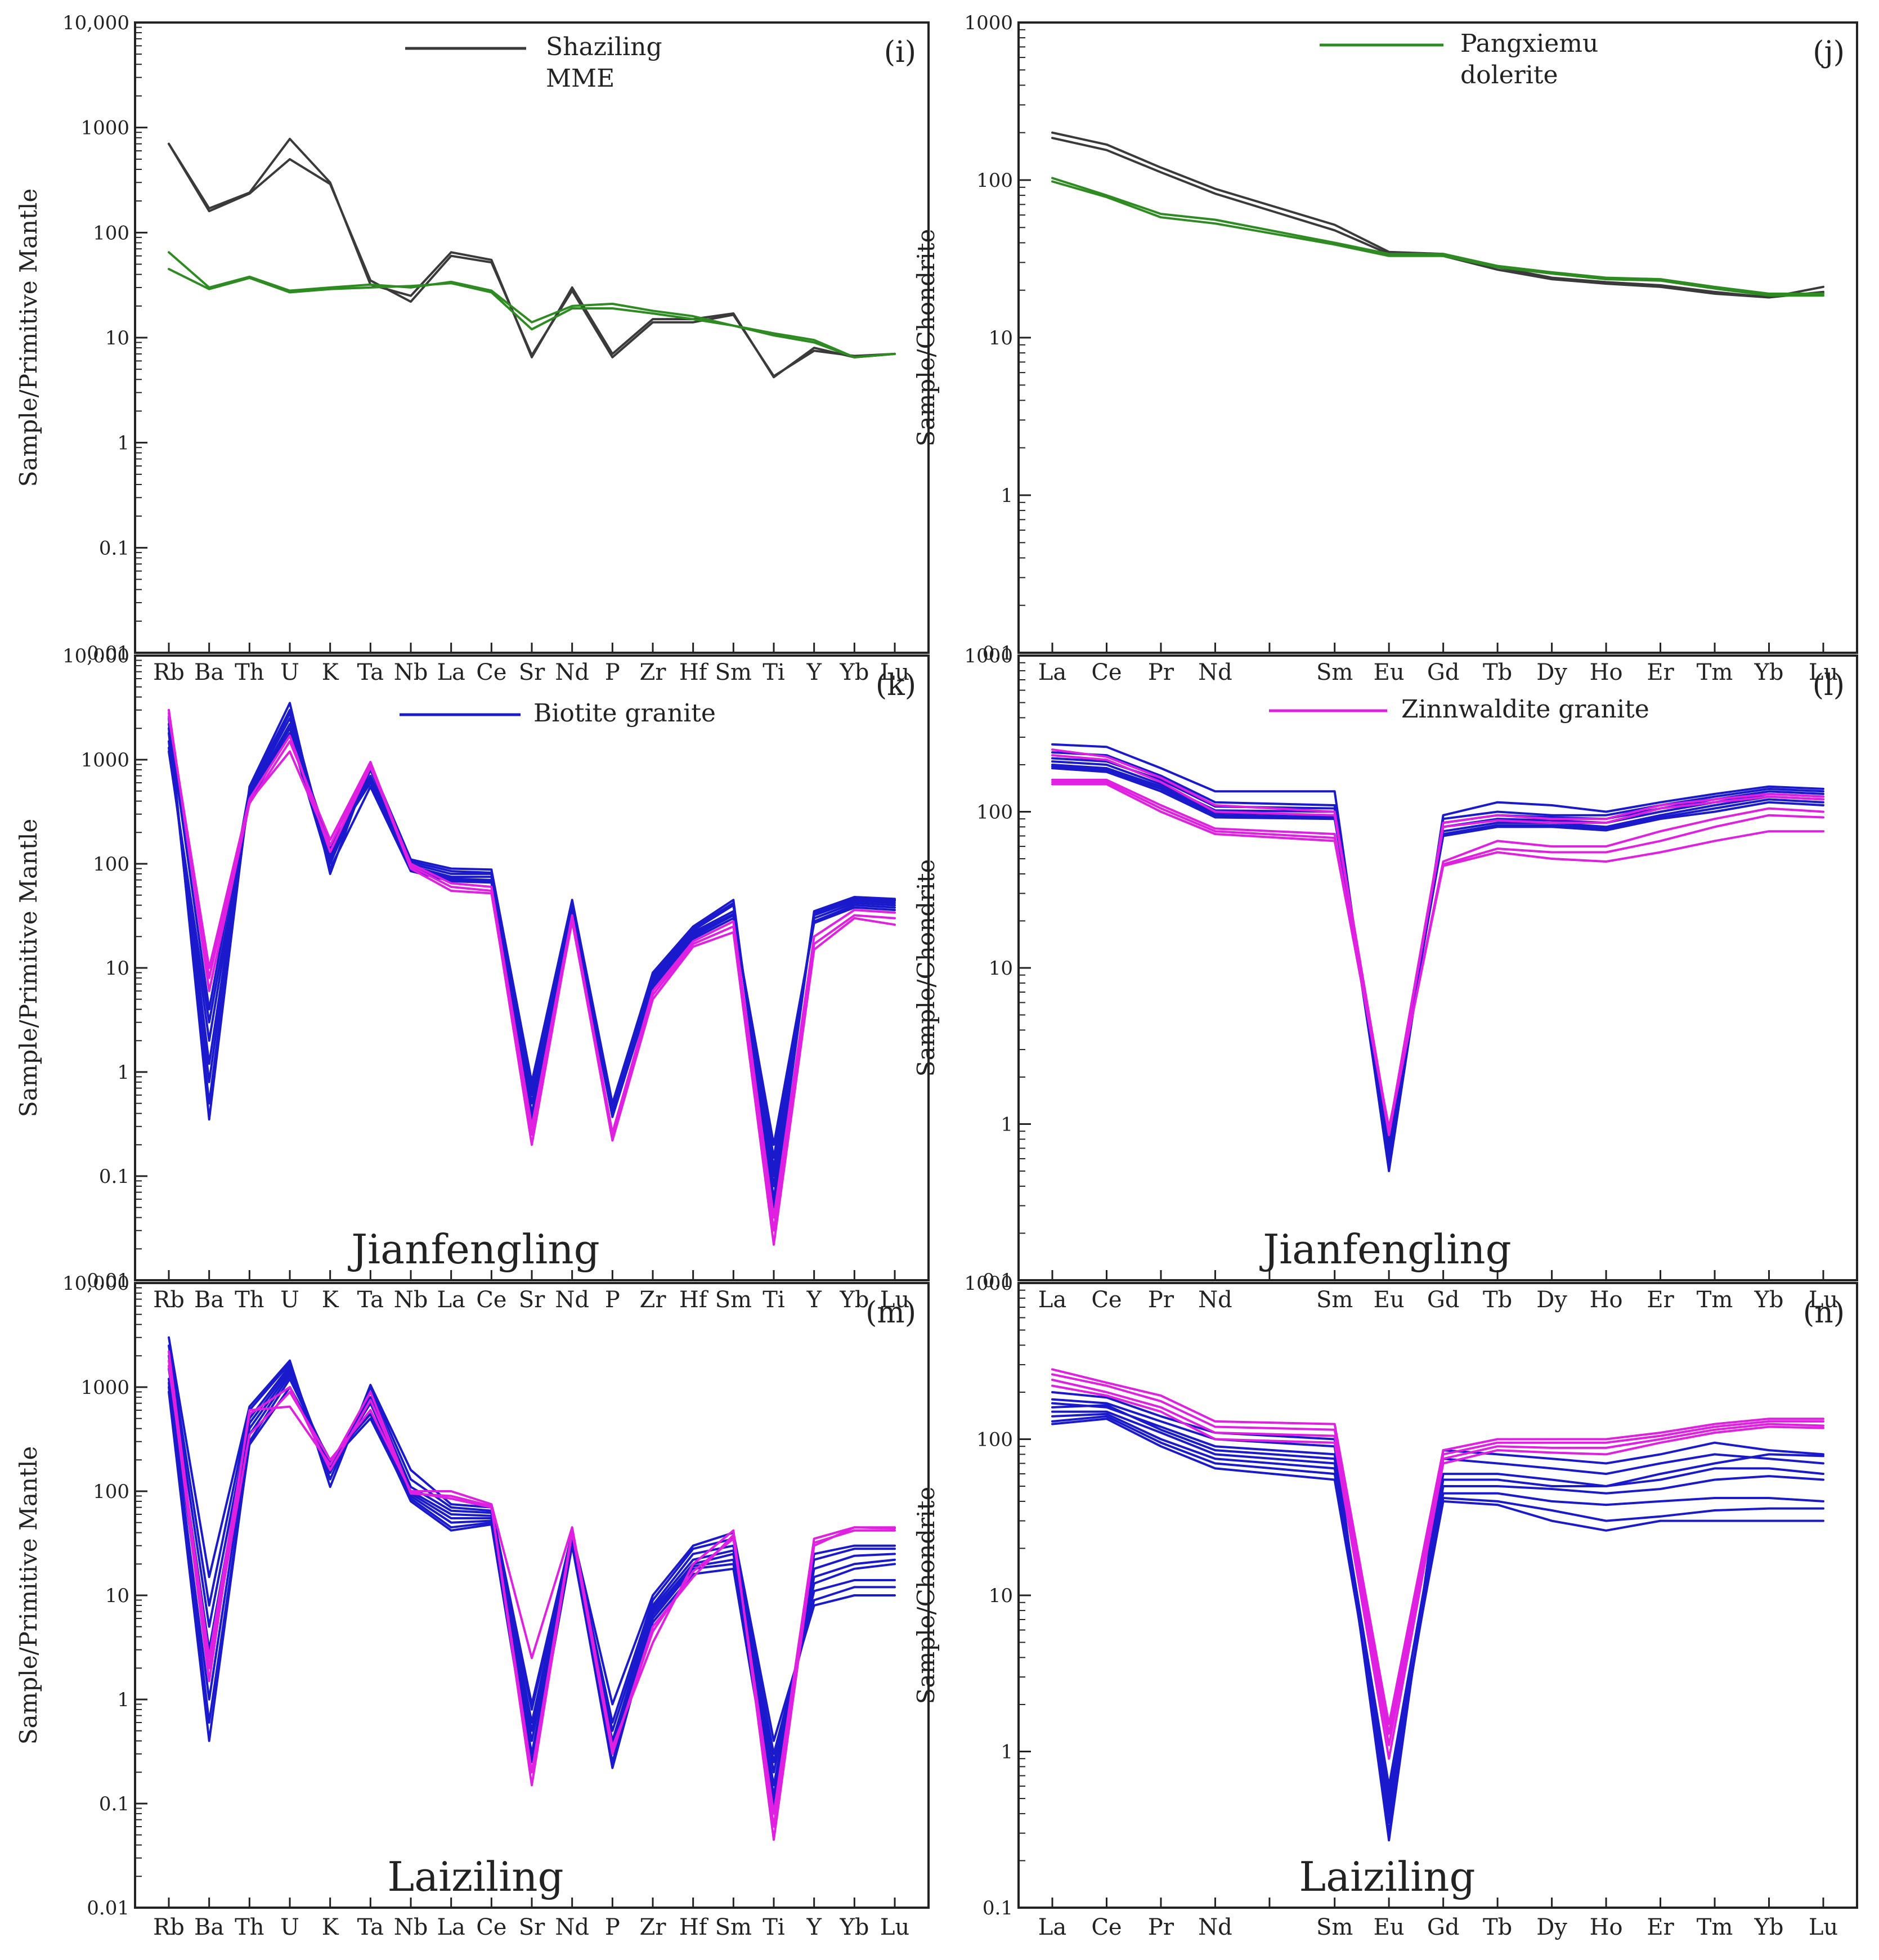  I want to click on x-tick-label: Eu, so click(1390, 1927).